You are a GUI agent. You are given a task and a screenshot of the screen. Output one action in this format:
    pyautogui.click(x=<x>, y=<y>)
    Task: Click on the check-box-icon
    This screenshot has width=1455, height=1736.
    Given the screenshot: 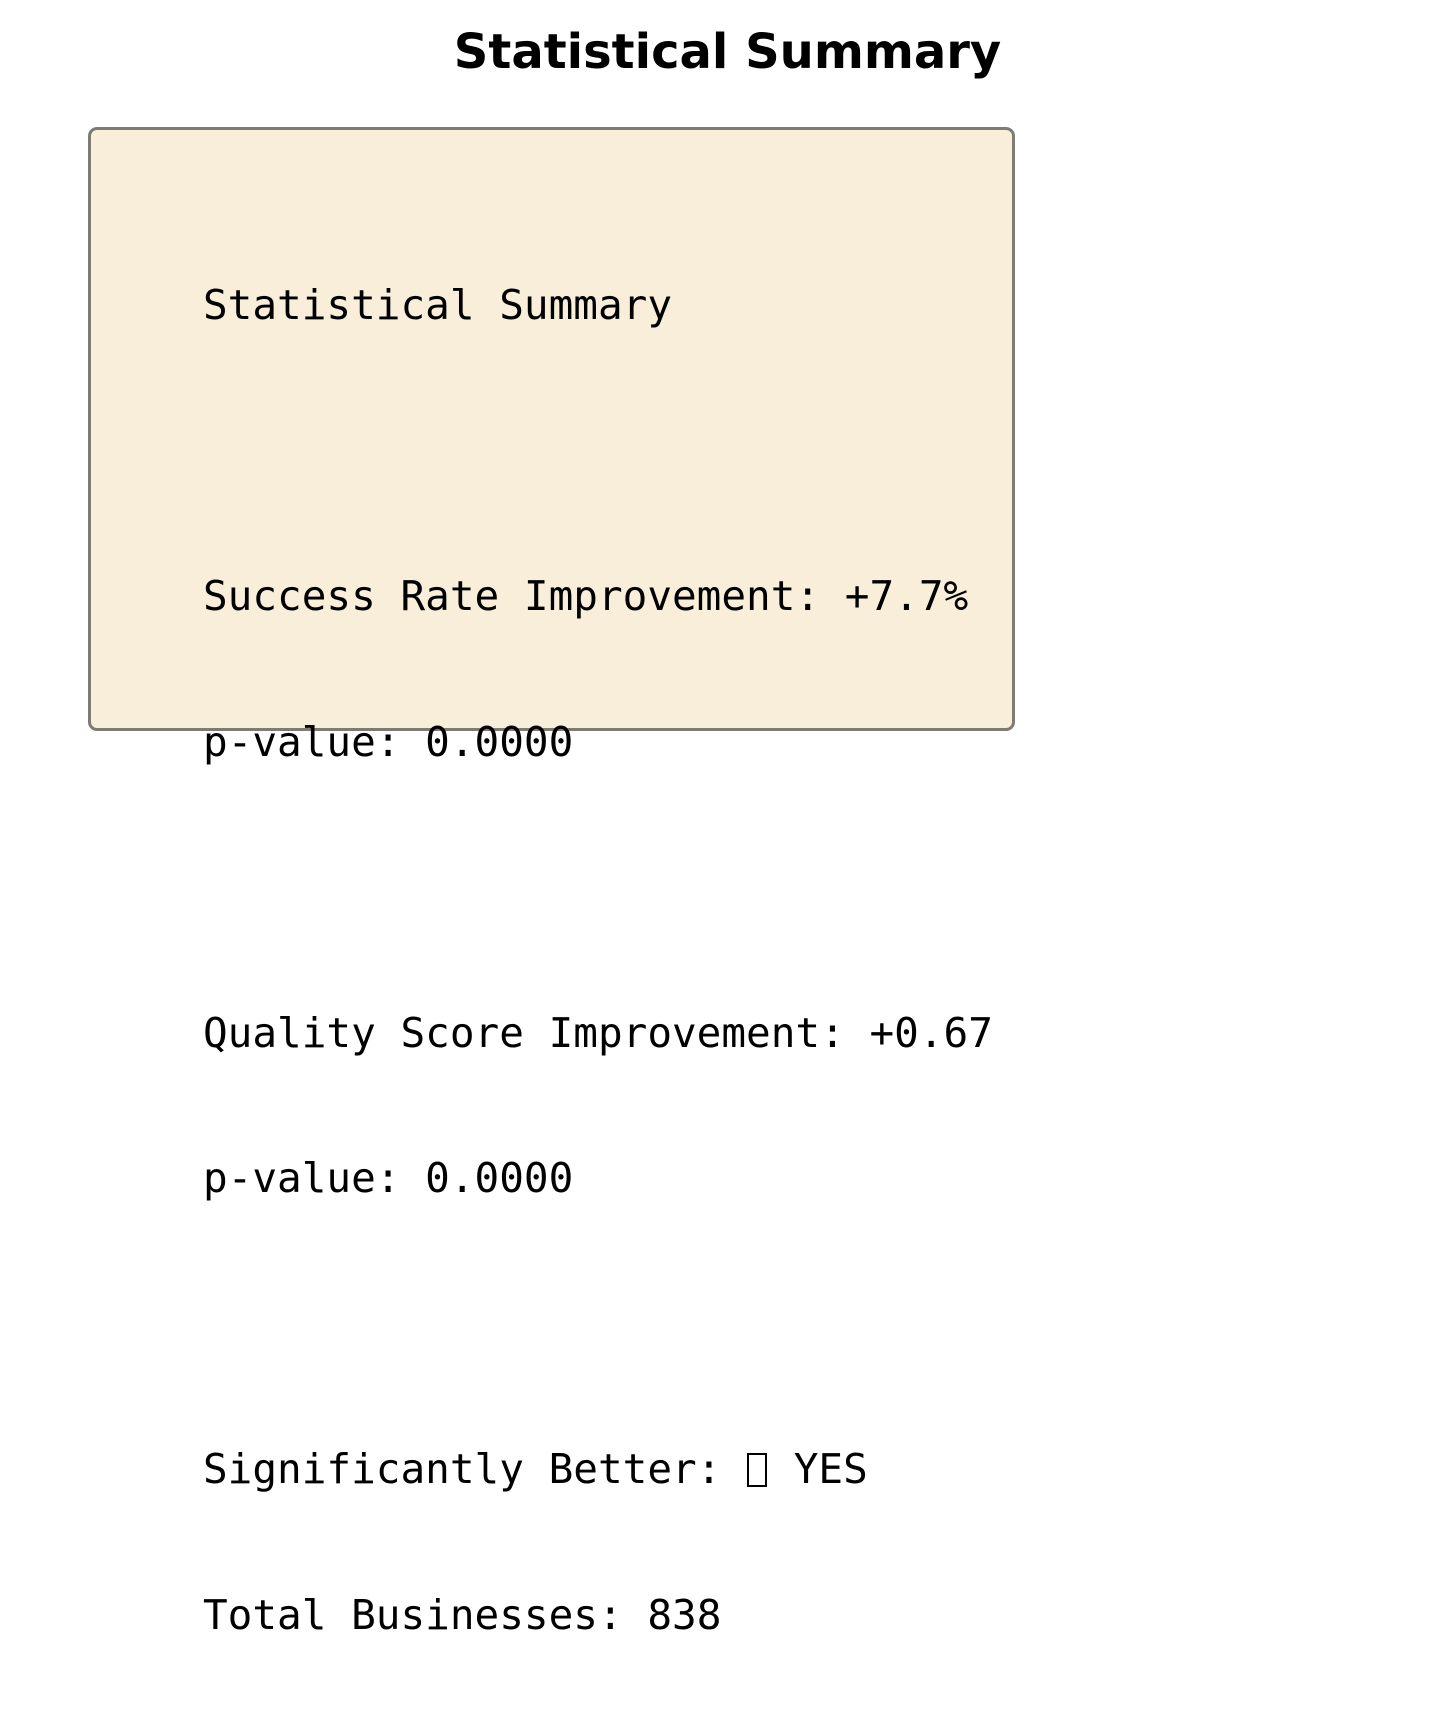 What is the action you would take?
    pyautogui.click(x=757, y=1470)
    